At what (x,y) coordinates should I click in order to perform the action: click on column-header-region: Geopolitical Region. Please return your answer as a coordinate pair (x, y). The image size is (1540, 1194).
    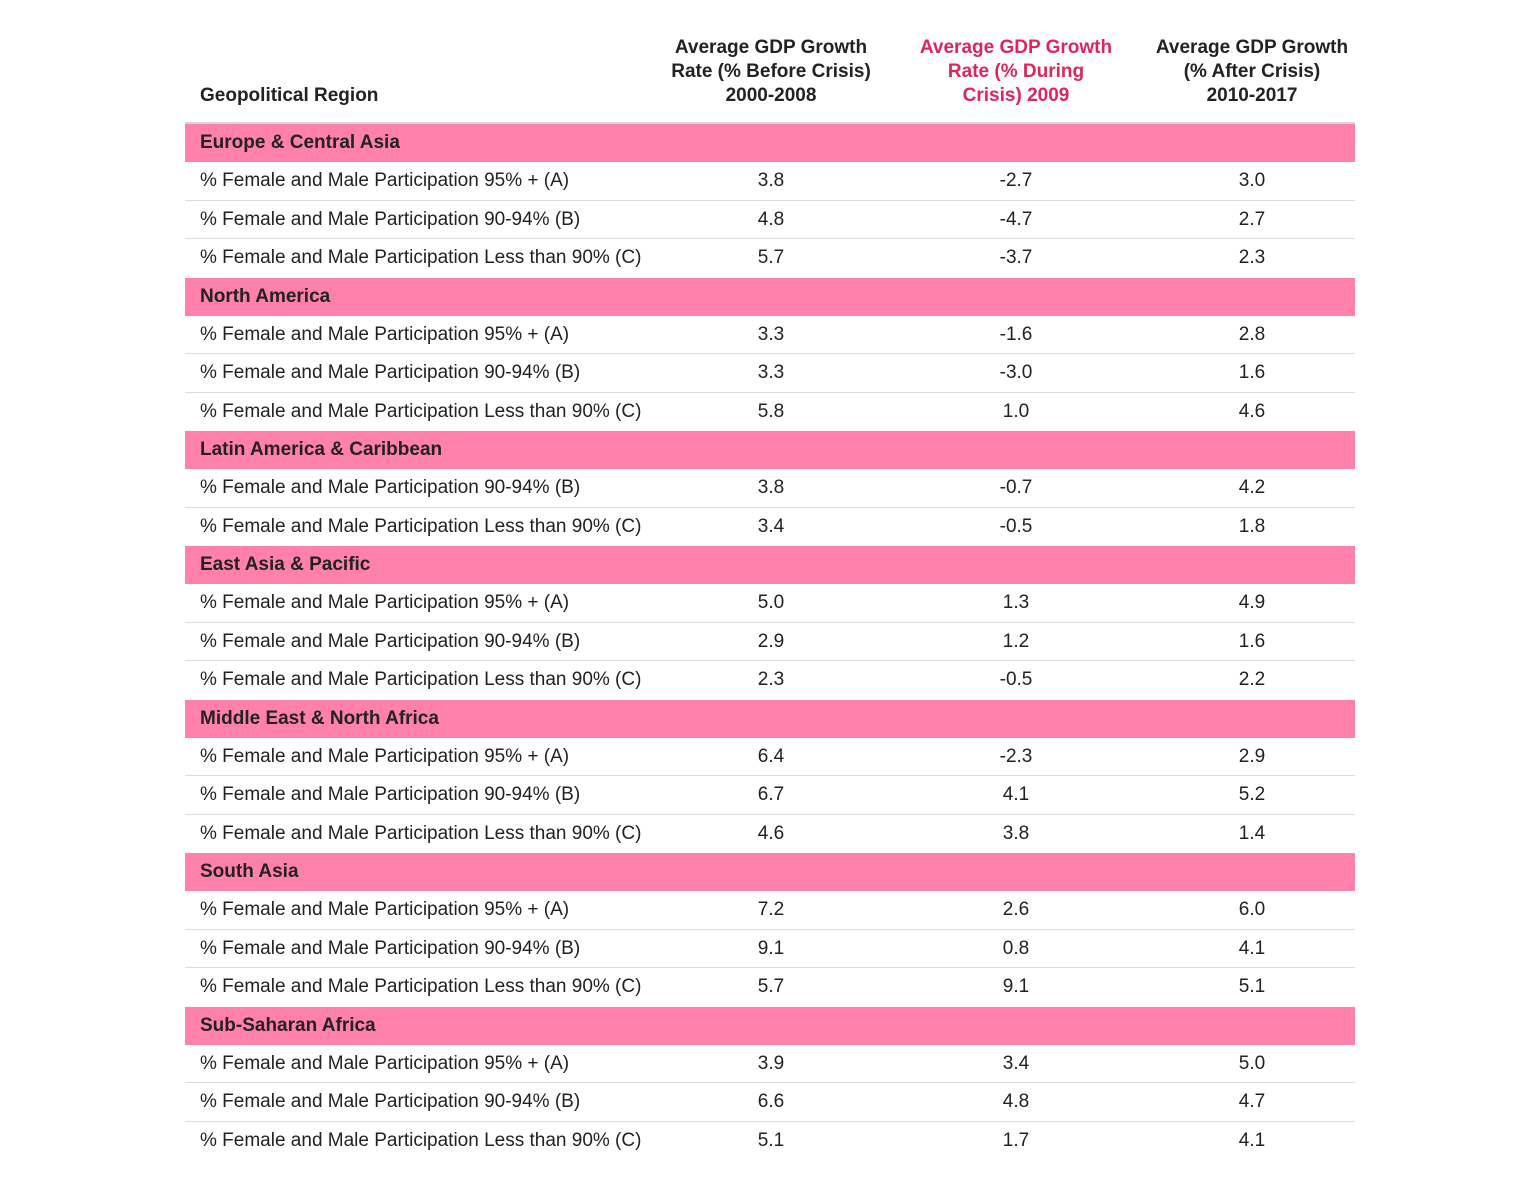
    Looking at the image, I should click on (289, 96).